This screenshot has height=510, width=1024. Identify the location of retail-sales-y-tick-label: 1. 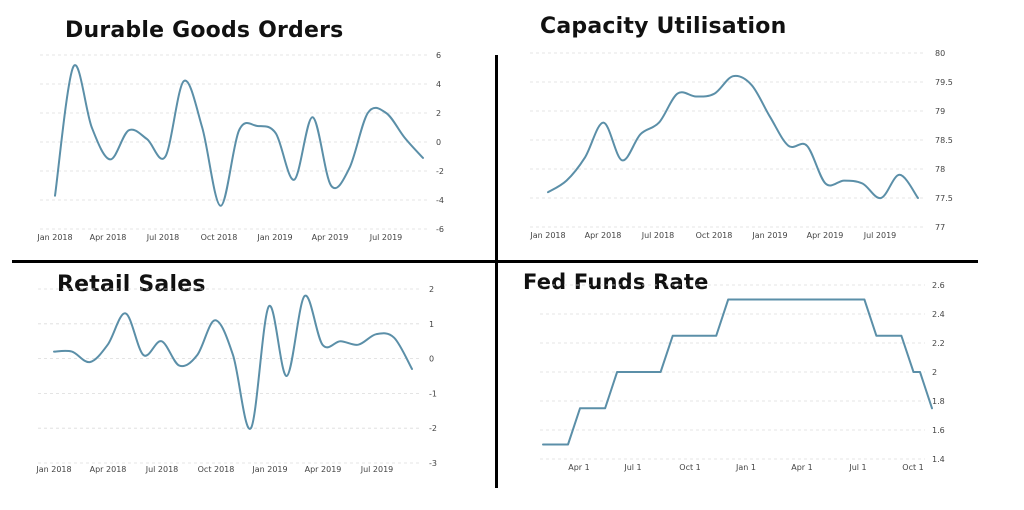
(431, 324).